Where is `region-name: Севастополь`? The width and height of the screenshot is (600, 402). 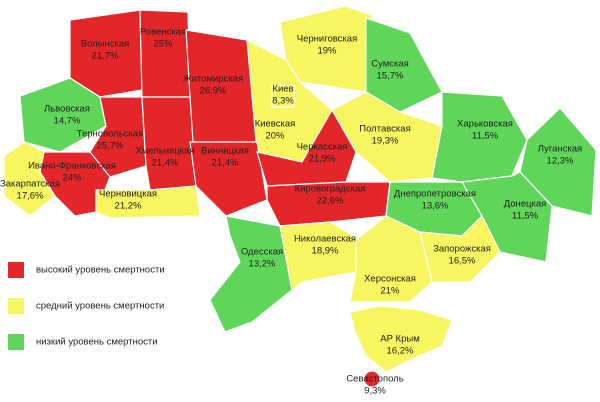
region-name: Севастополь is located at coordinates (374, 379).